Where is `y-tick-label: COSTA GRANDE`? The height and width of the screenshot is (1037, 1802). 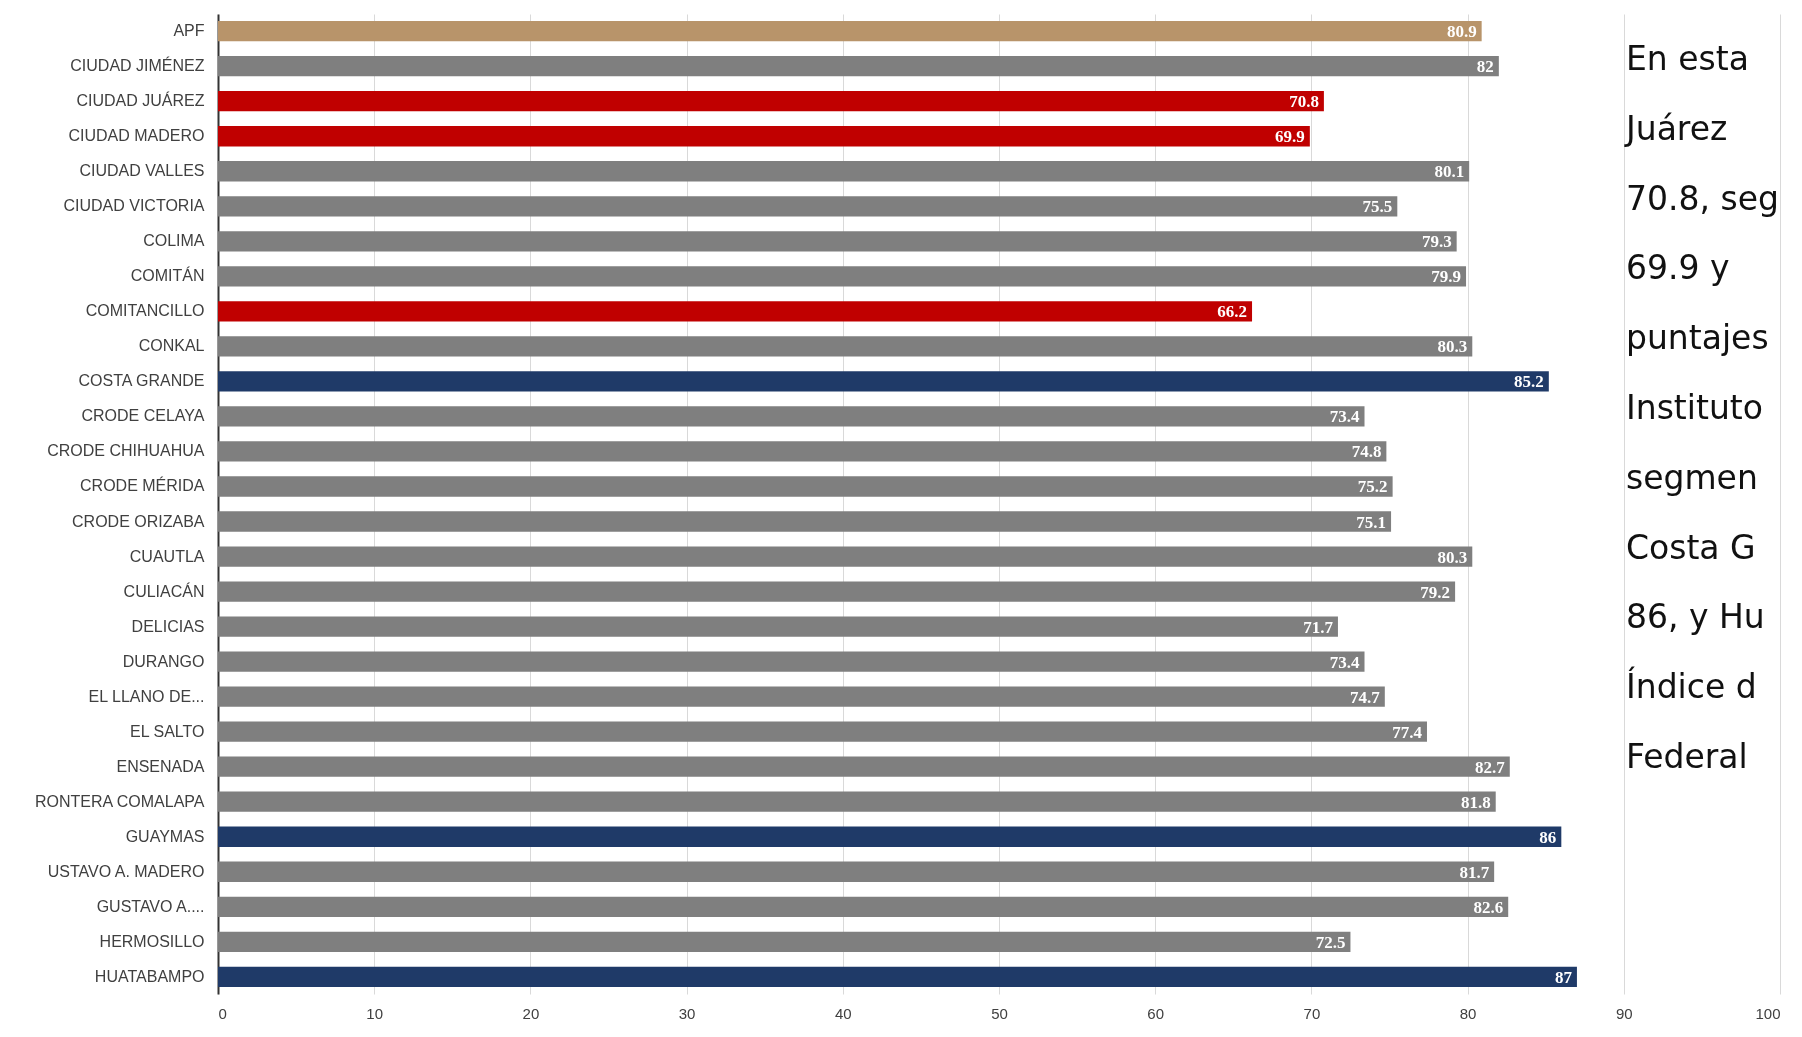 y-tick-label: COSTA GRANDE is located at coordinates (141, 381).